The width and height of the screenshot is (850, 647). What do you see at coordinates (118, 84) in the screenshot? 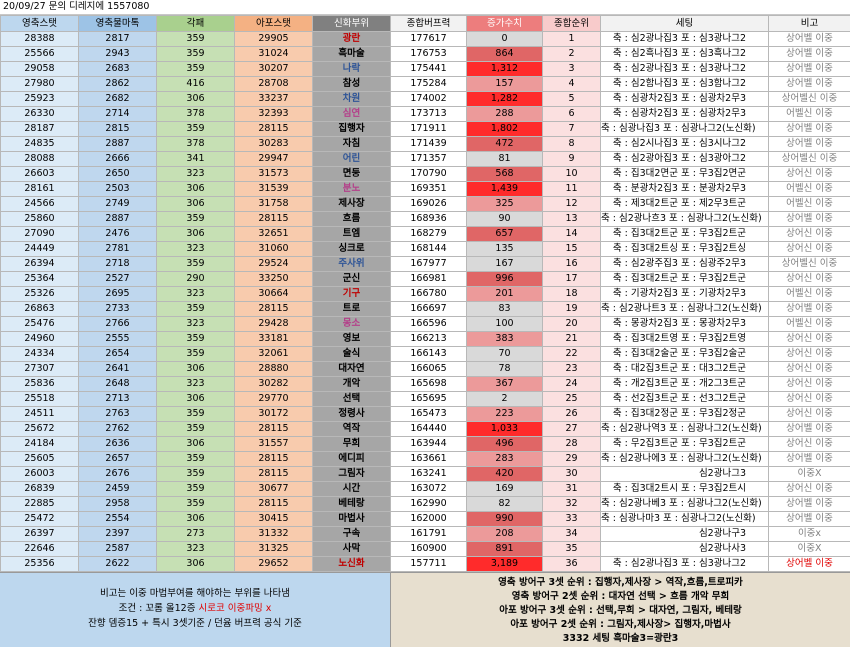
I see `lb-value: 2862` at bounding box center [118, 84].